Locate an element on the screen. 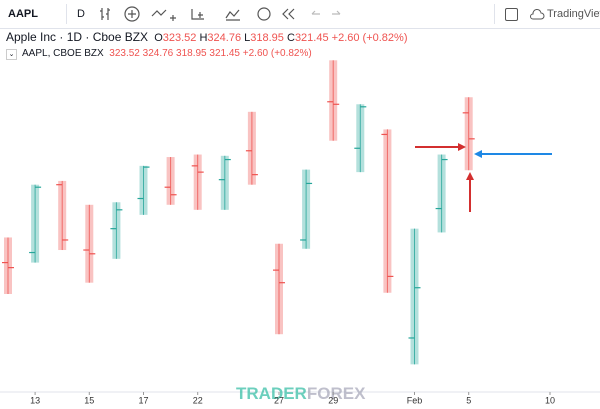 This screenshot has height=409, width=600. x-tick-label: 15 is located at coordinates (89, 400).